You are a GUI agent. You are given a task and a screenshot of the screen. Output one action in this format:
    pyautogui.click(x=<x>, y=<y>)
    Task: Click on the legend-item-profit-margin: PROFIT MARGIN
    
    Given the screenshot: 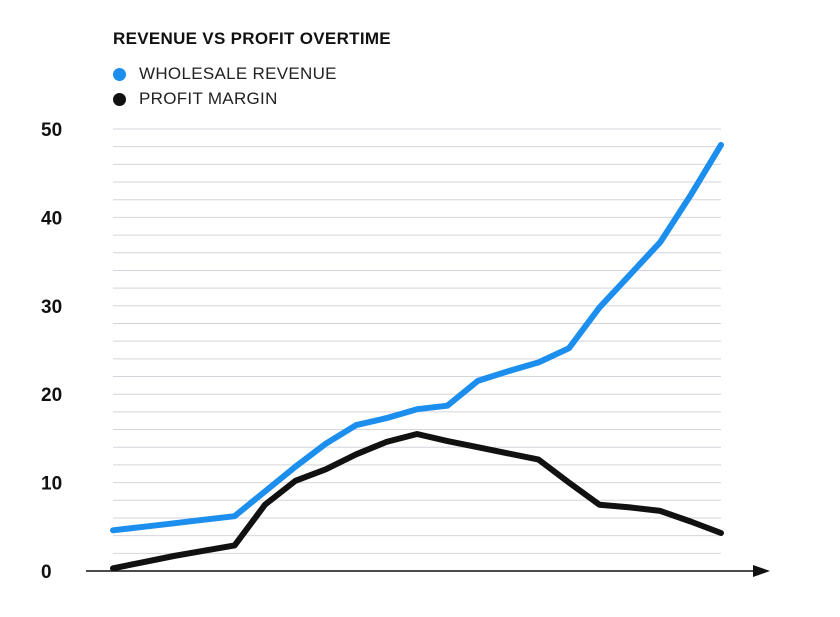 What is the action you would take?
    pyautogui.click(x=195, y=99)
    